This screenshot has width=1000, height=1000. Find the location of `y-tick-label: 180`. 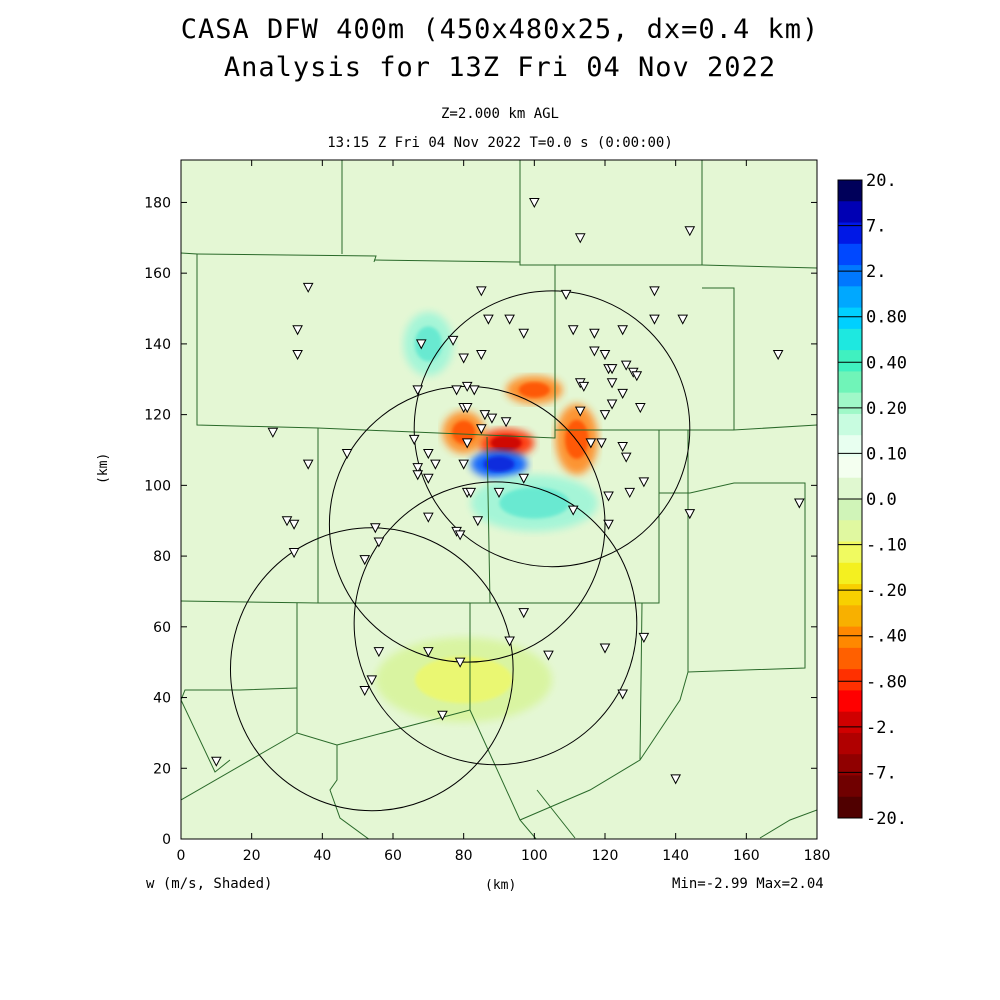

y-tick-label: 180 is located at coordinates (157, 203).